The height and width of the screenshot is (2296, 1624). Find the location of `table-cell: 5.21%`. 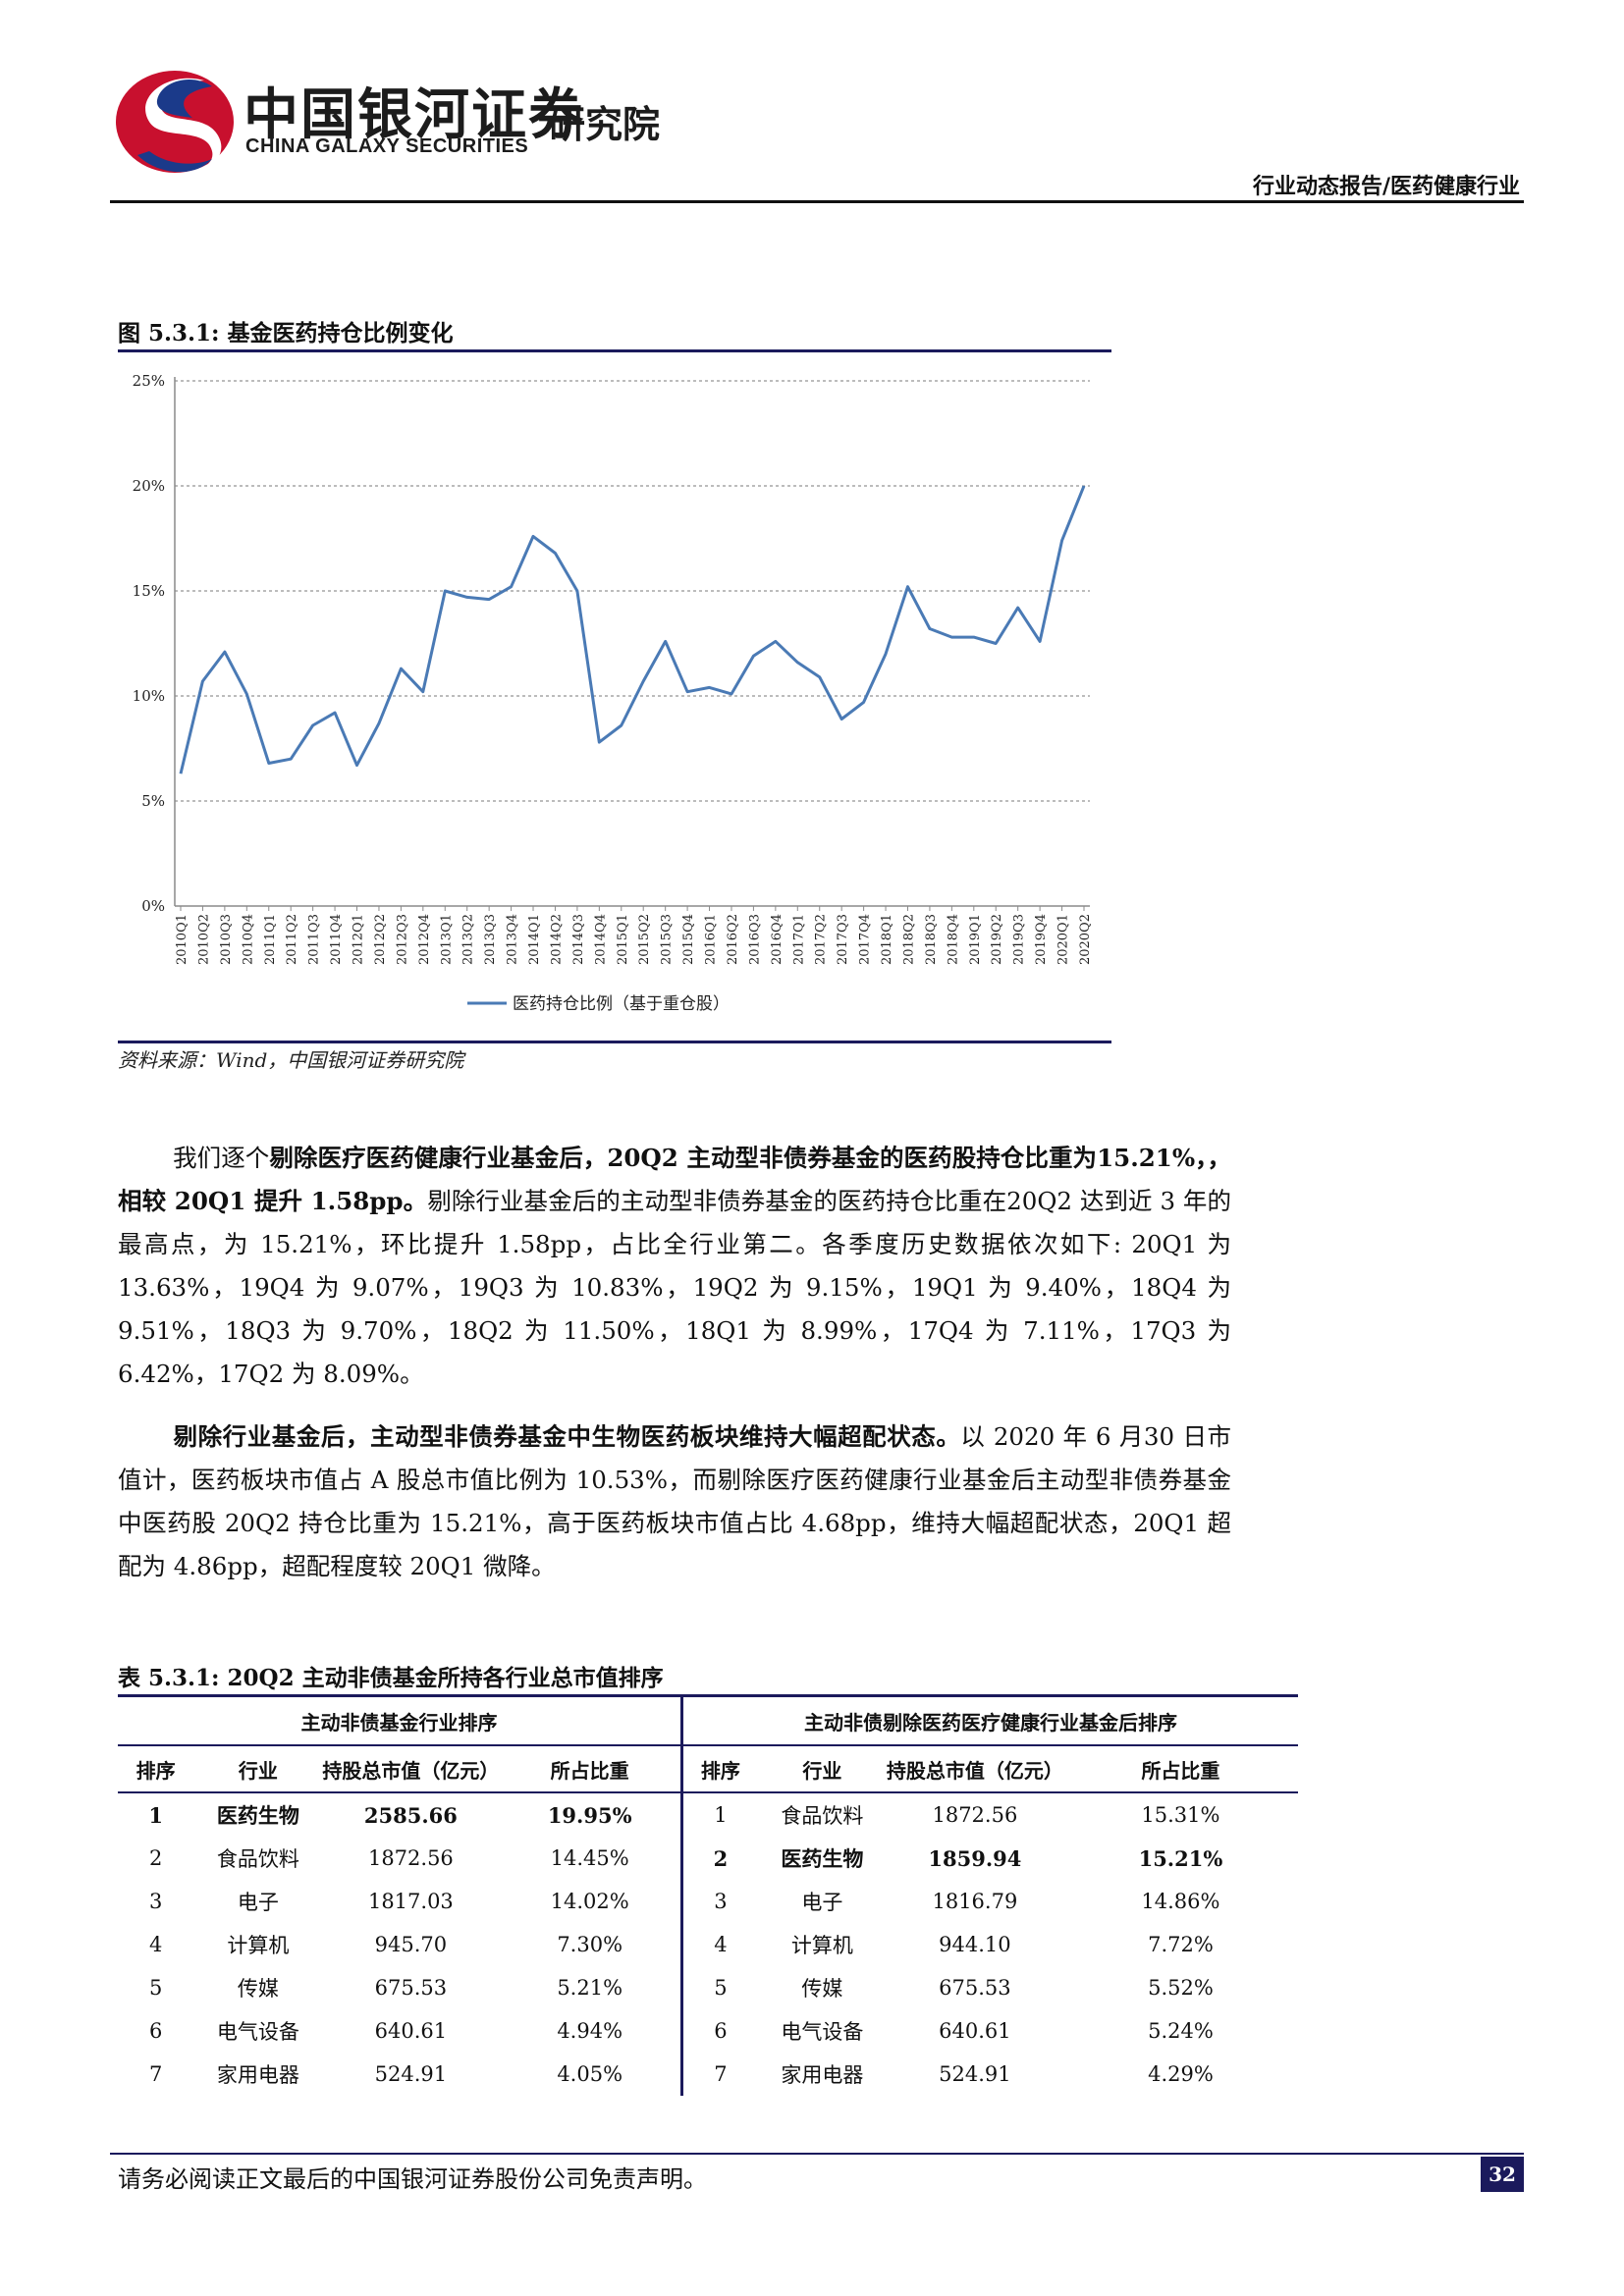

table-cell: 5.21% is located at coordinates (591, 1987).